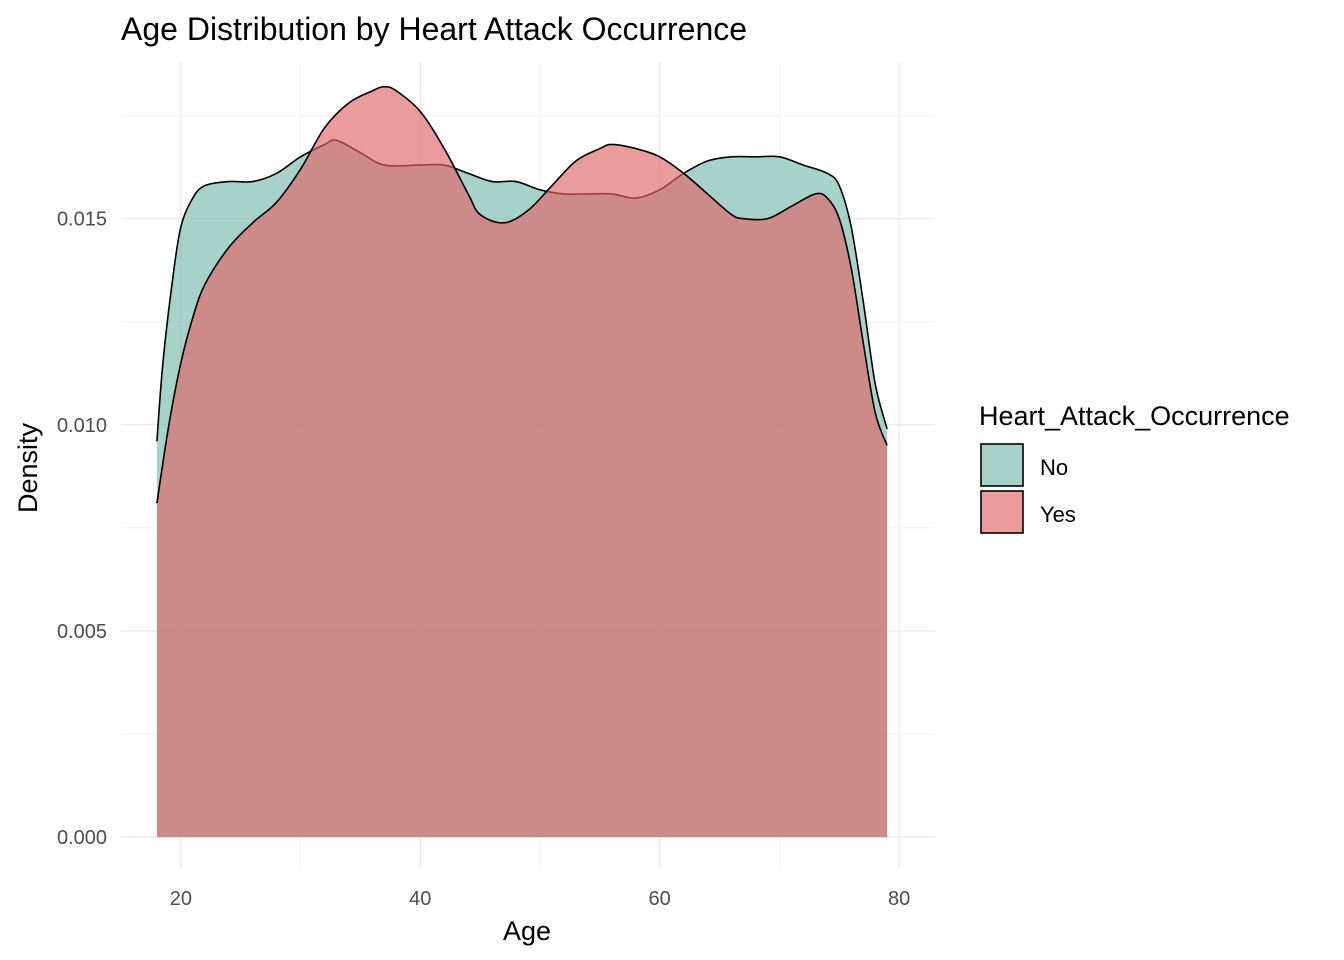  What do you see at coordinates (420, 899) in the screenshot?
I see `x-tick-label: 40` at bounding box center [420, 899].